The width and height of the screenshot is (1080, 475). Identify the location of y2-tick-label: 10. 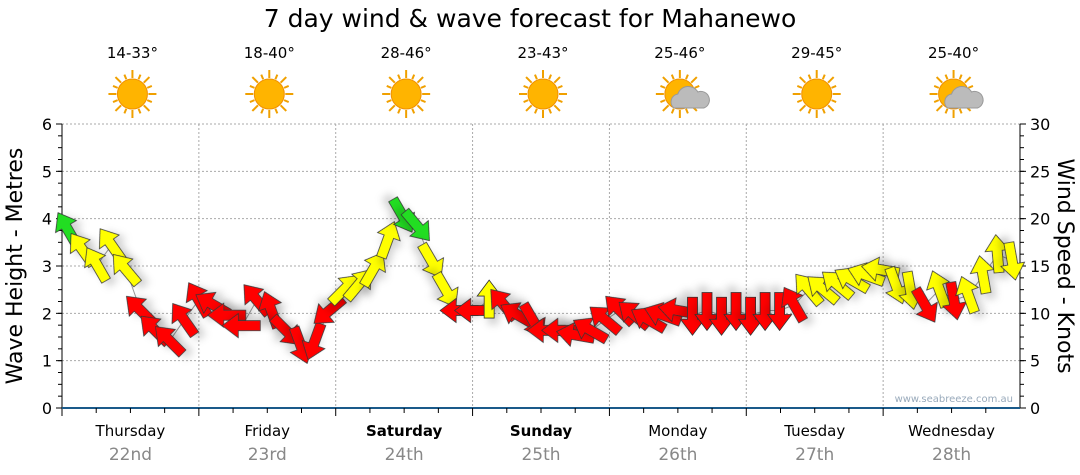
(1040, 313).